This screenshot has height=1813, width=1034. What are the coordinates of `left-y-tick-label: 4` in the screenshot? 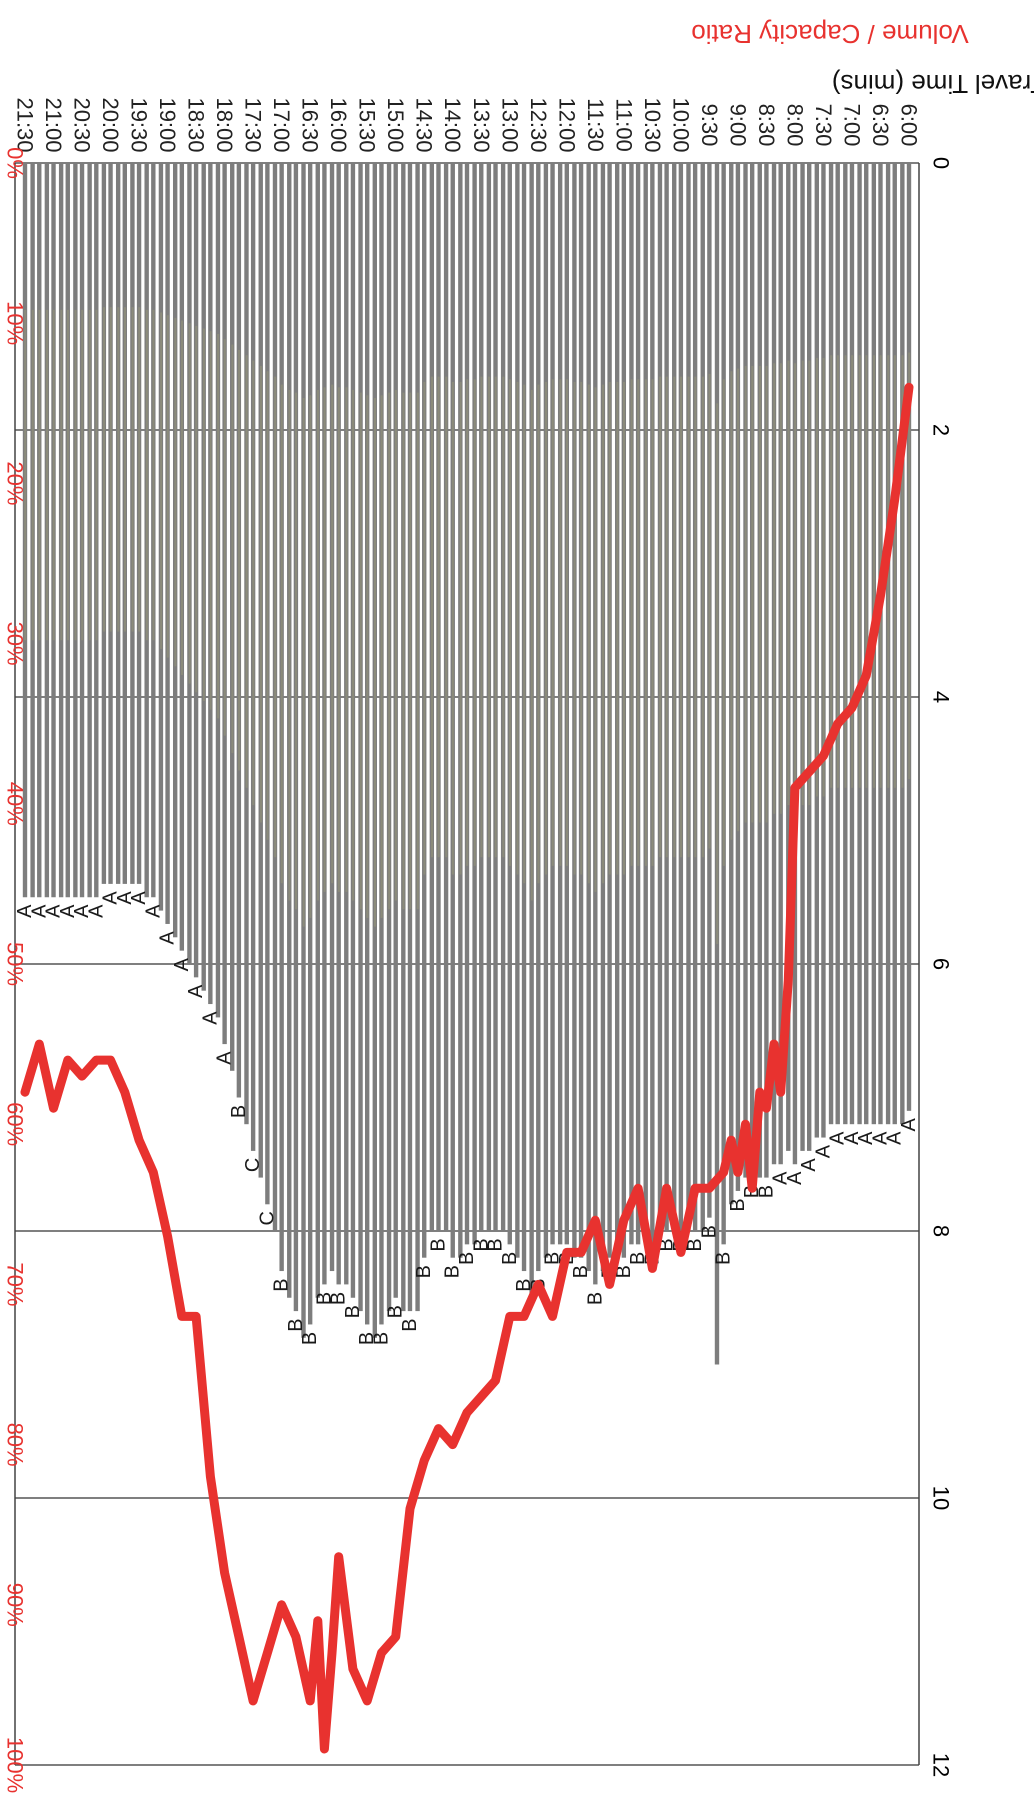 It's located at (941, 697).